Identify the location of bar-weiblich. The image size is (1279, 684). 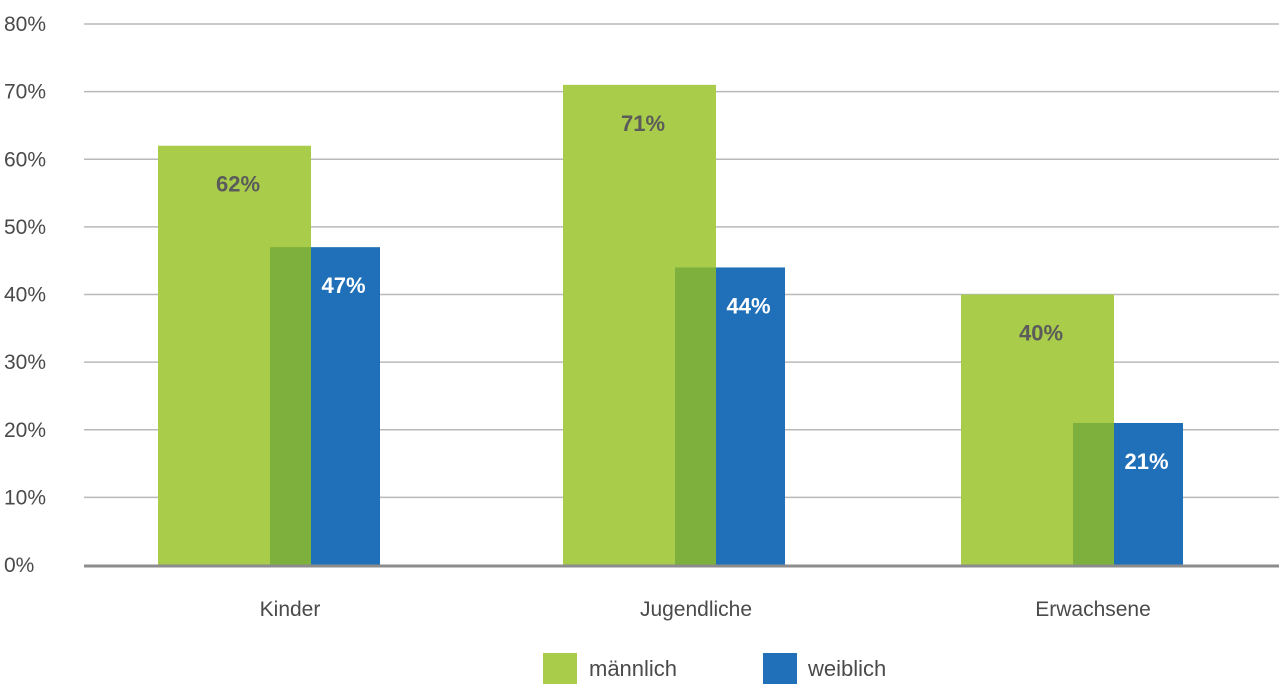
(1148, 494).